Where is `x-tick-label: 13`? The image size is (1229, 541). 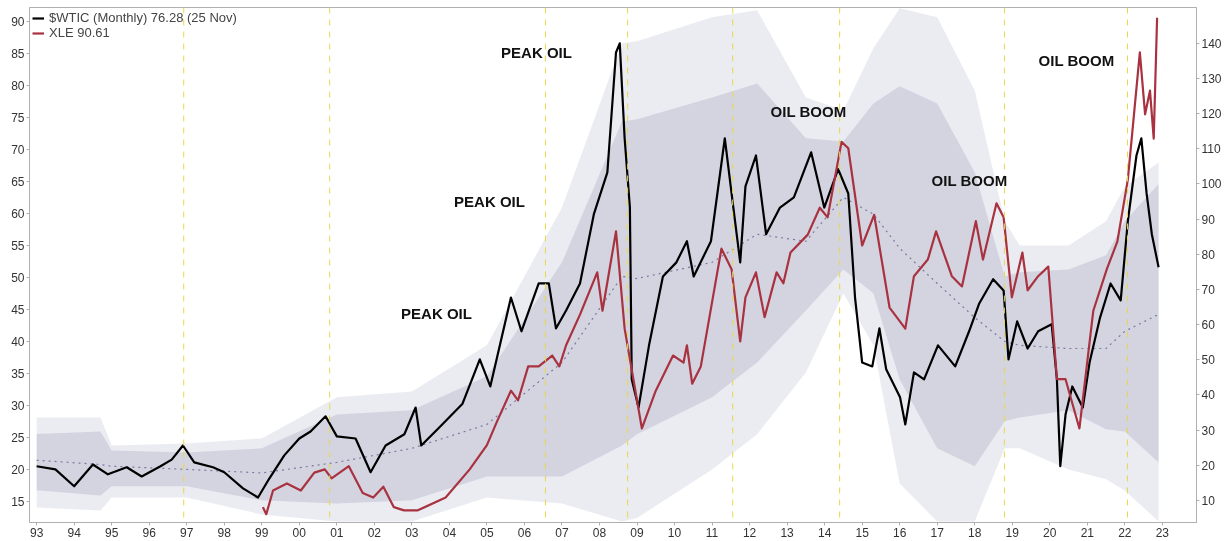
x-tick-label: 13 is located at coordinates (787, 532).